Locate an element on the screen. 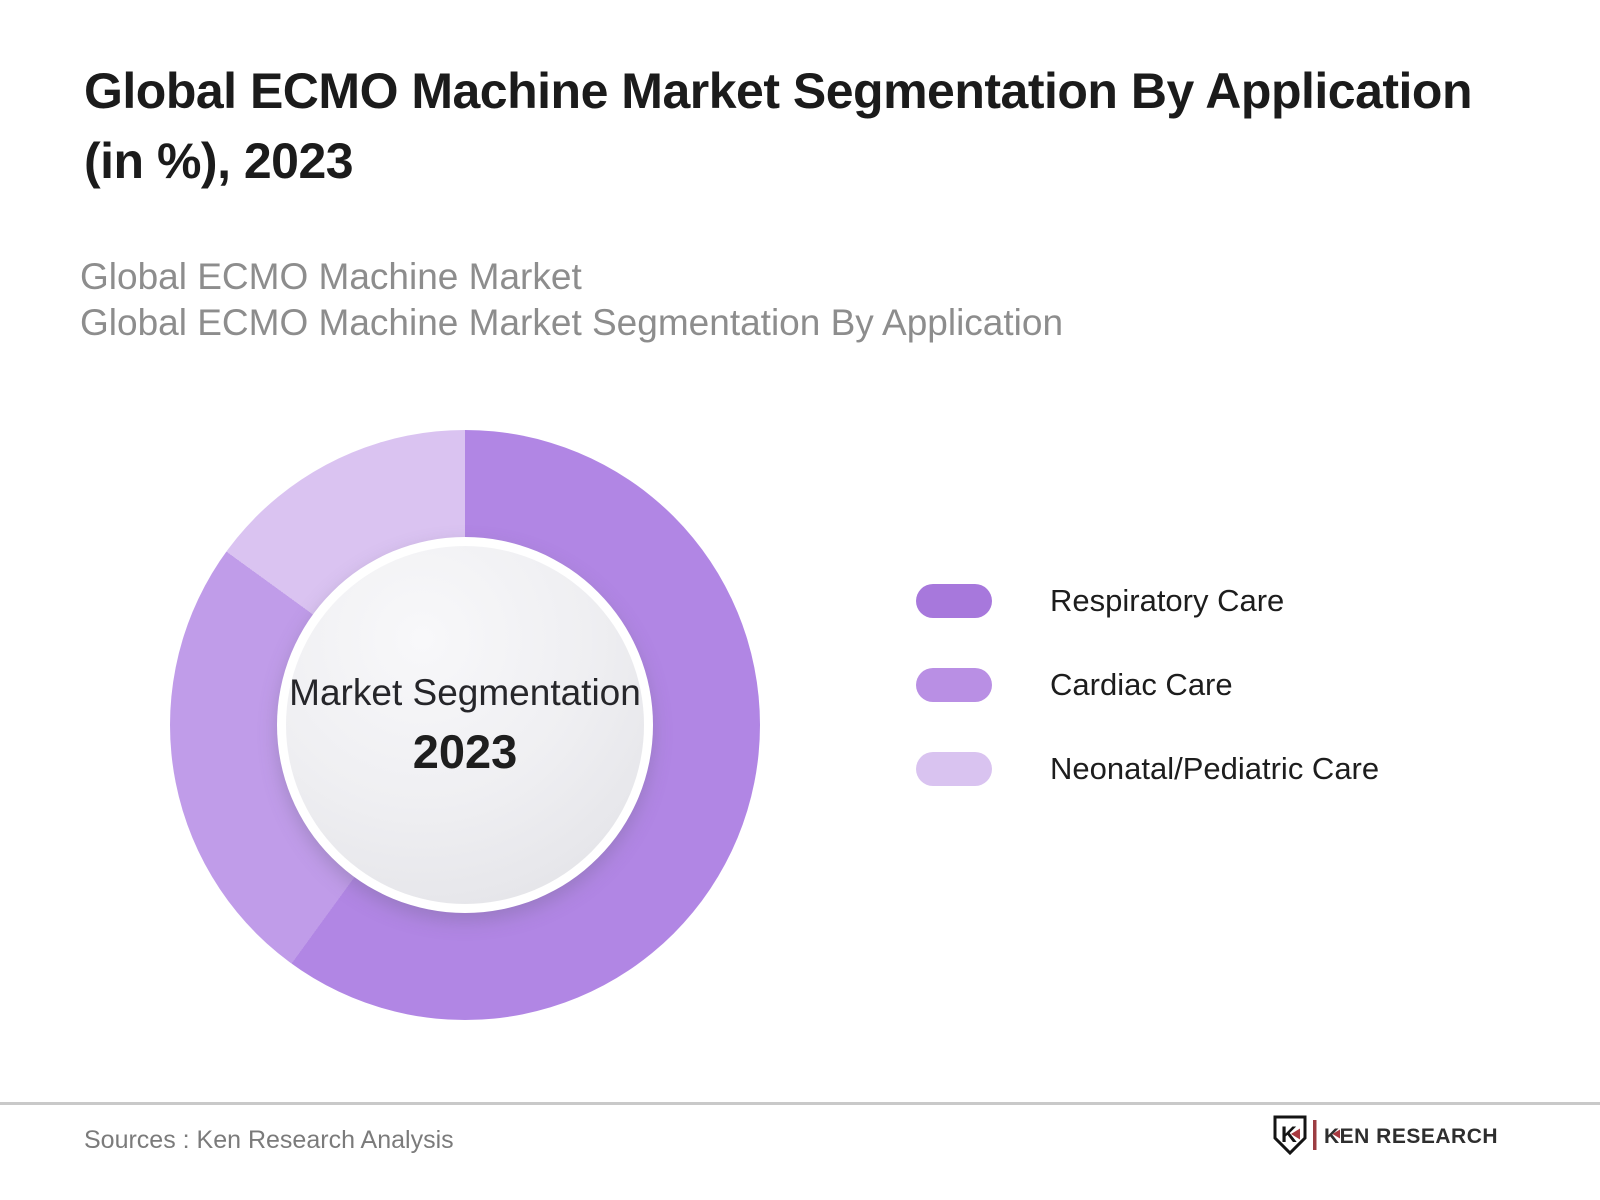 The width and height of the screenshot is (1600, 1200). legend-label: Cardiac Care is located at coordinates (1141, 684).